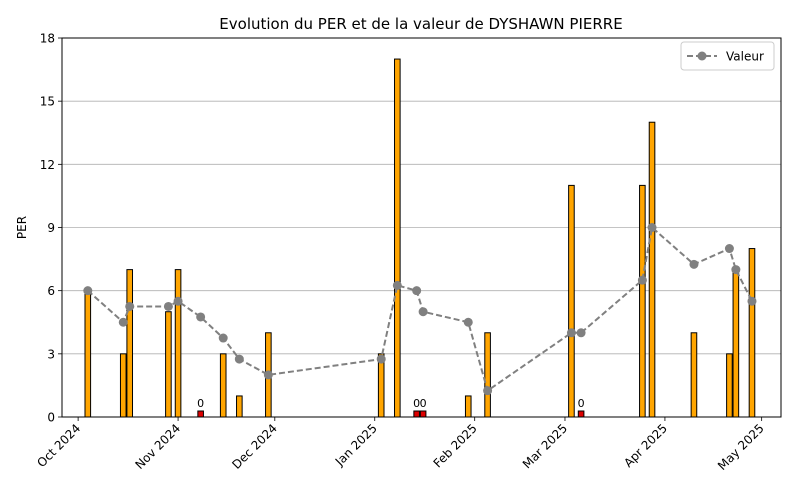 This screenshot has height=500, width=800. What do you see at coordinates (254, 446) in the screenshot?
I see `x-tick-label: Dec 2024` at bounding box center [254, 446].